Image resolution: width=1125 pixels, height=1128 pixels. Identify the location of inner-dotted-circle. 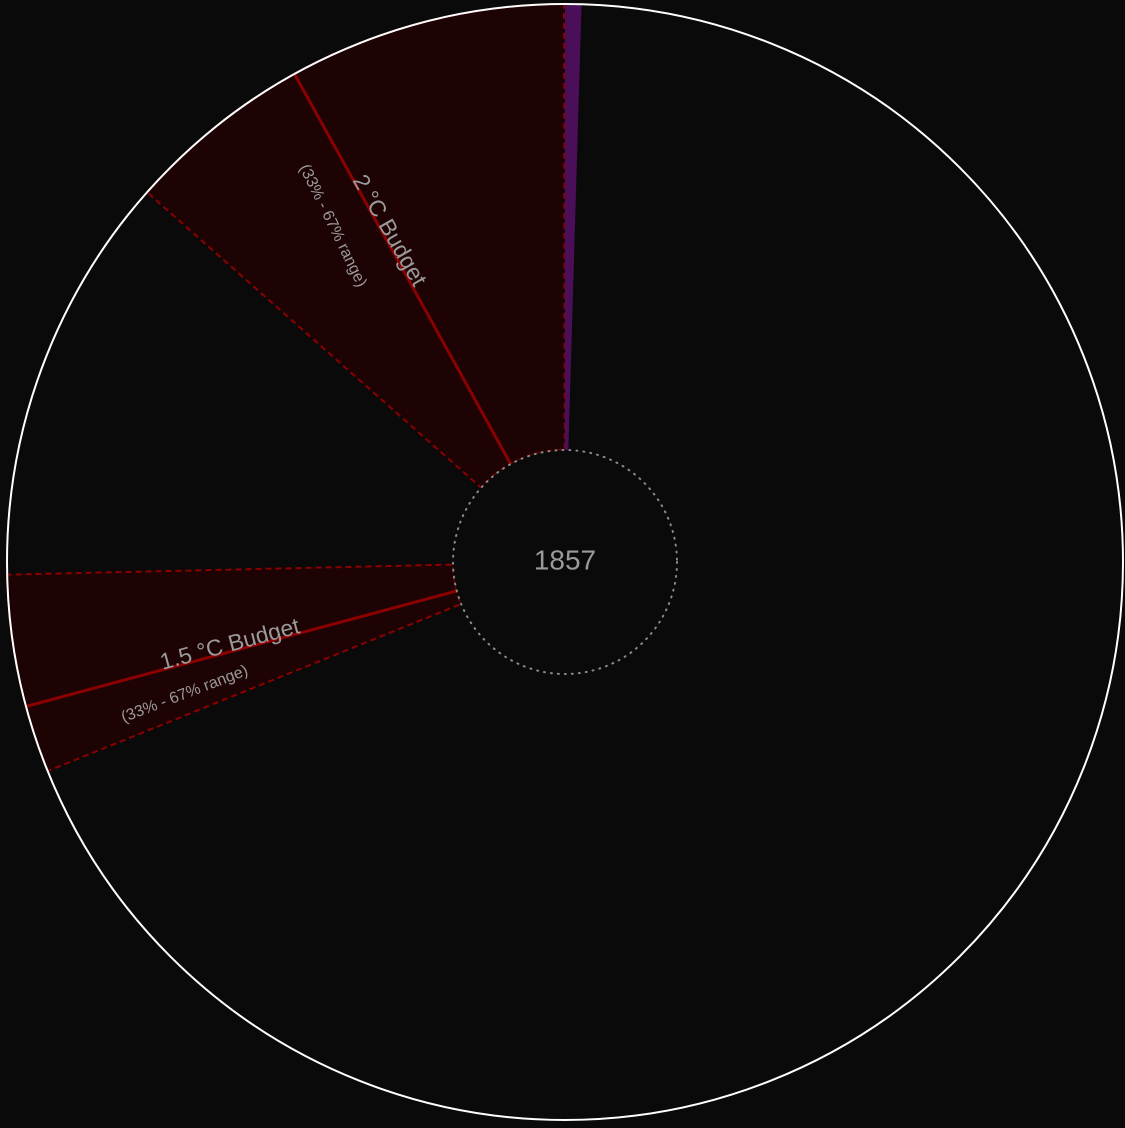
(565, 562).